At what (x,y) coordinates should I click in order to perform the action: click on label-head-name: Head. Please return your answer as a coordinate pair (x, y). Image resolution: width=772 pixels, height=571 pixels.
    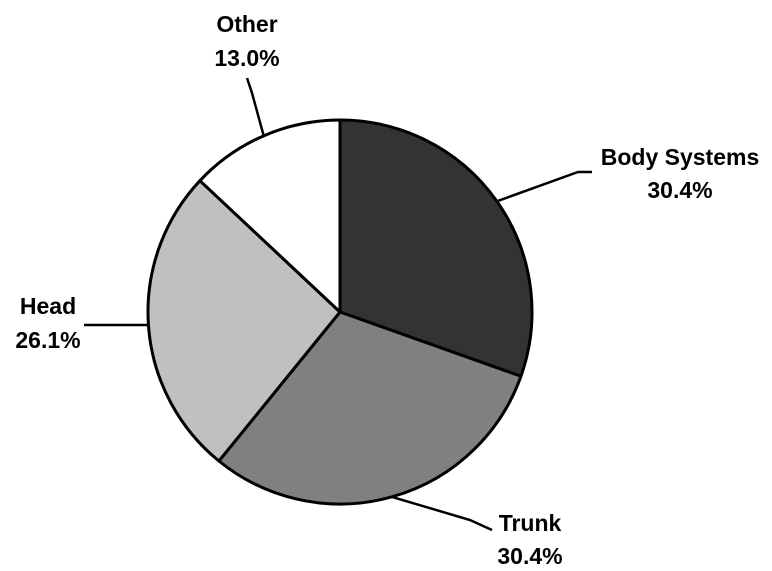
    Looking at the image, I should click on (48, 306).